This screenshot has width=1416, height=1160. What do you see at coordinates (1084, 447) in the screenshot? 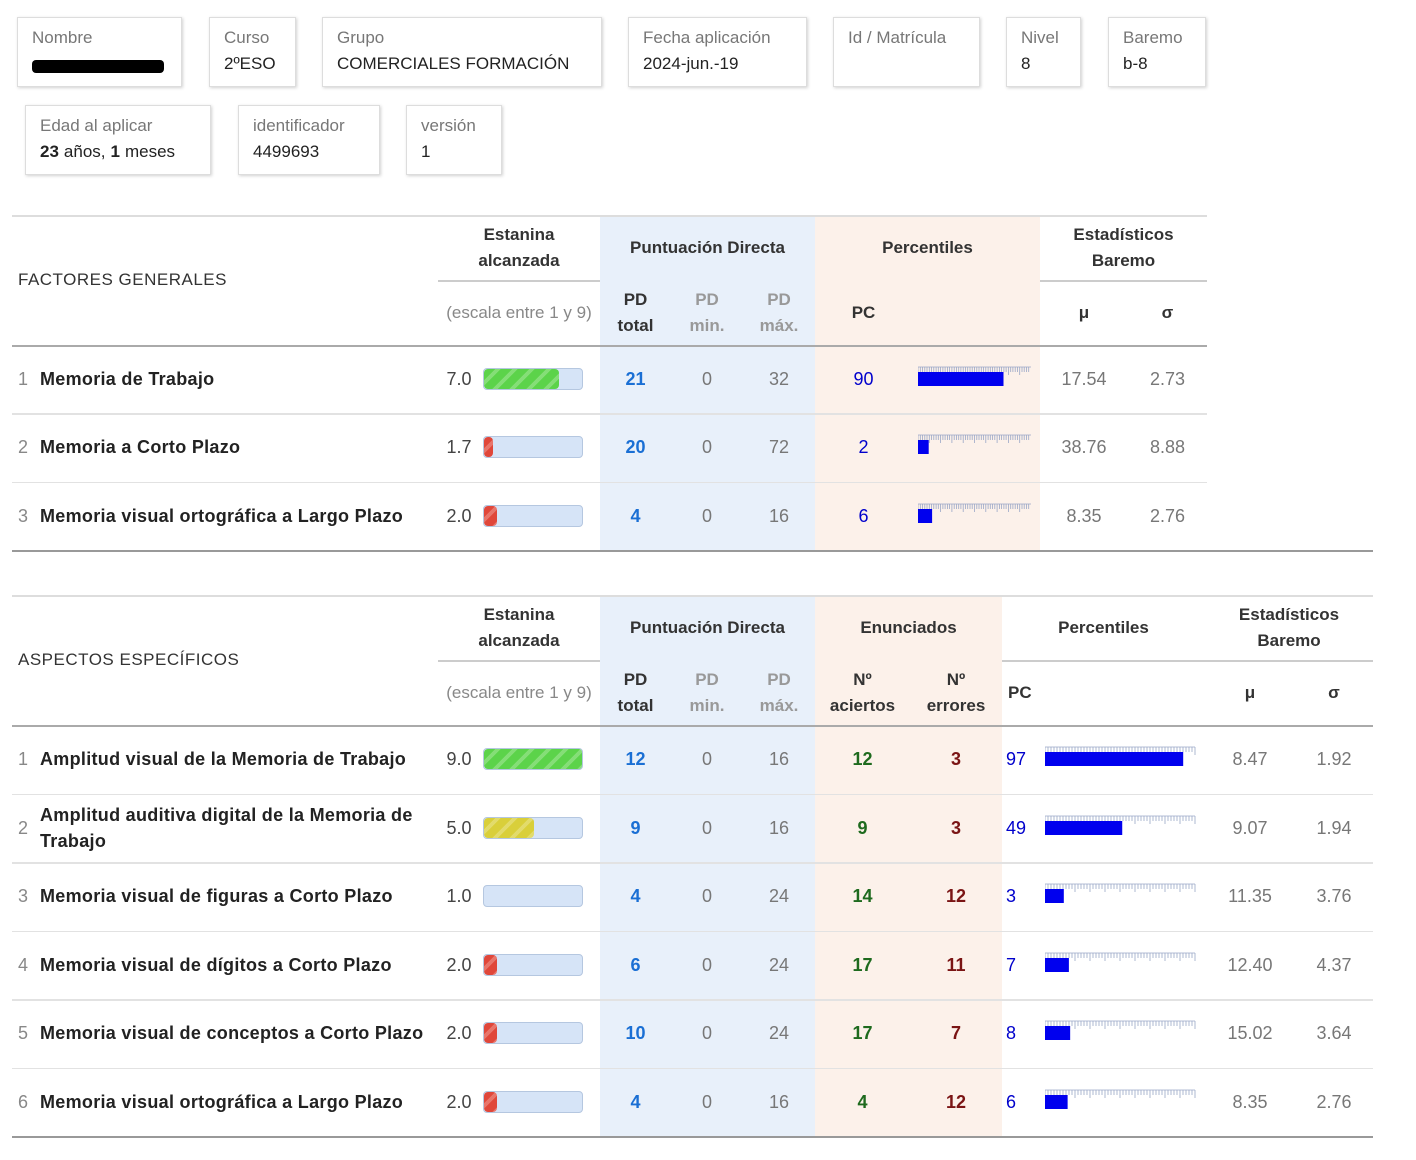
I see `mean: 38.76` at bounding box center [1084, 447].